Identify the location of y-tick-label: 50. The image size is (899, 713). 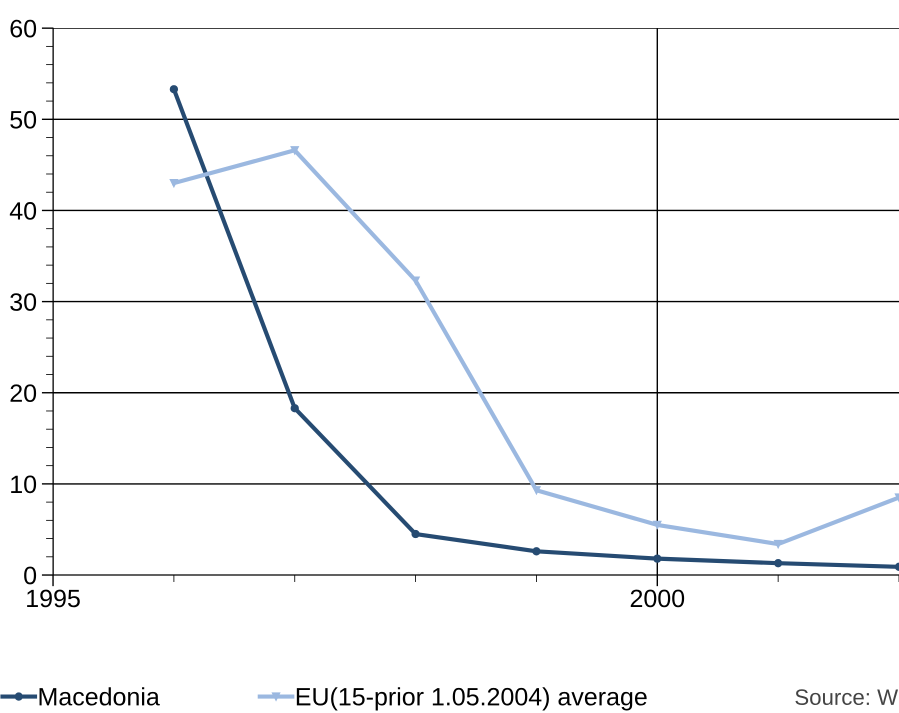
(23, 119).